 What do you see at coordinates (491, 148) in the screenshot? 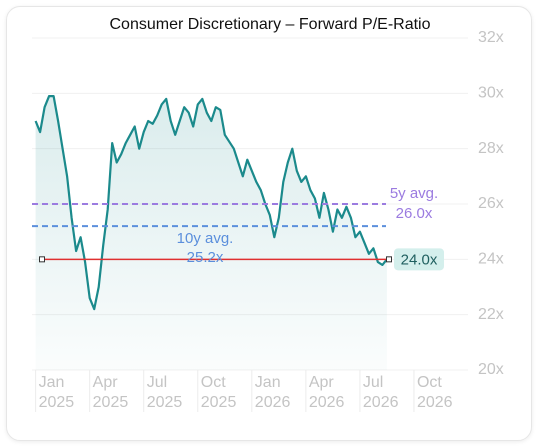
I see `y-tick-label: 28x` at bounding box center [491, 148].